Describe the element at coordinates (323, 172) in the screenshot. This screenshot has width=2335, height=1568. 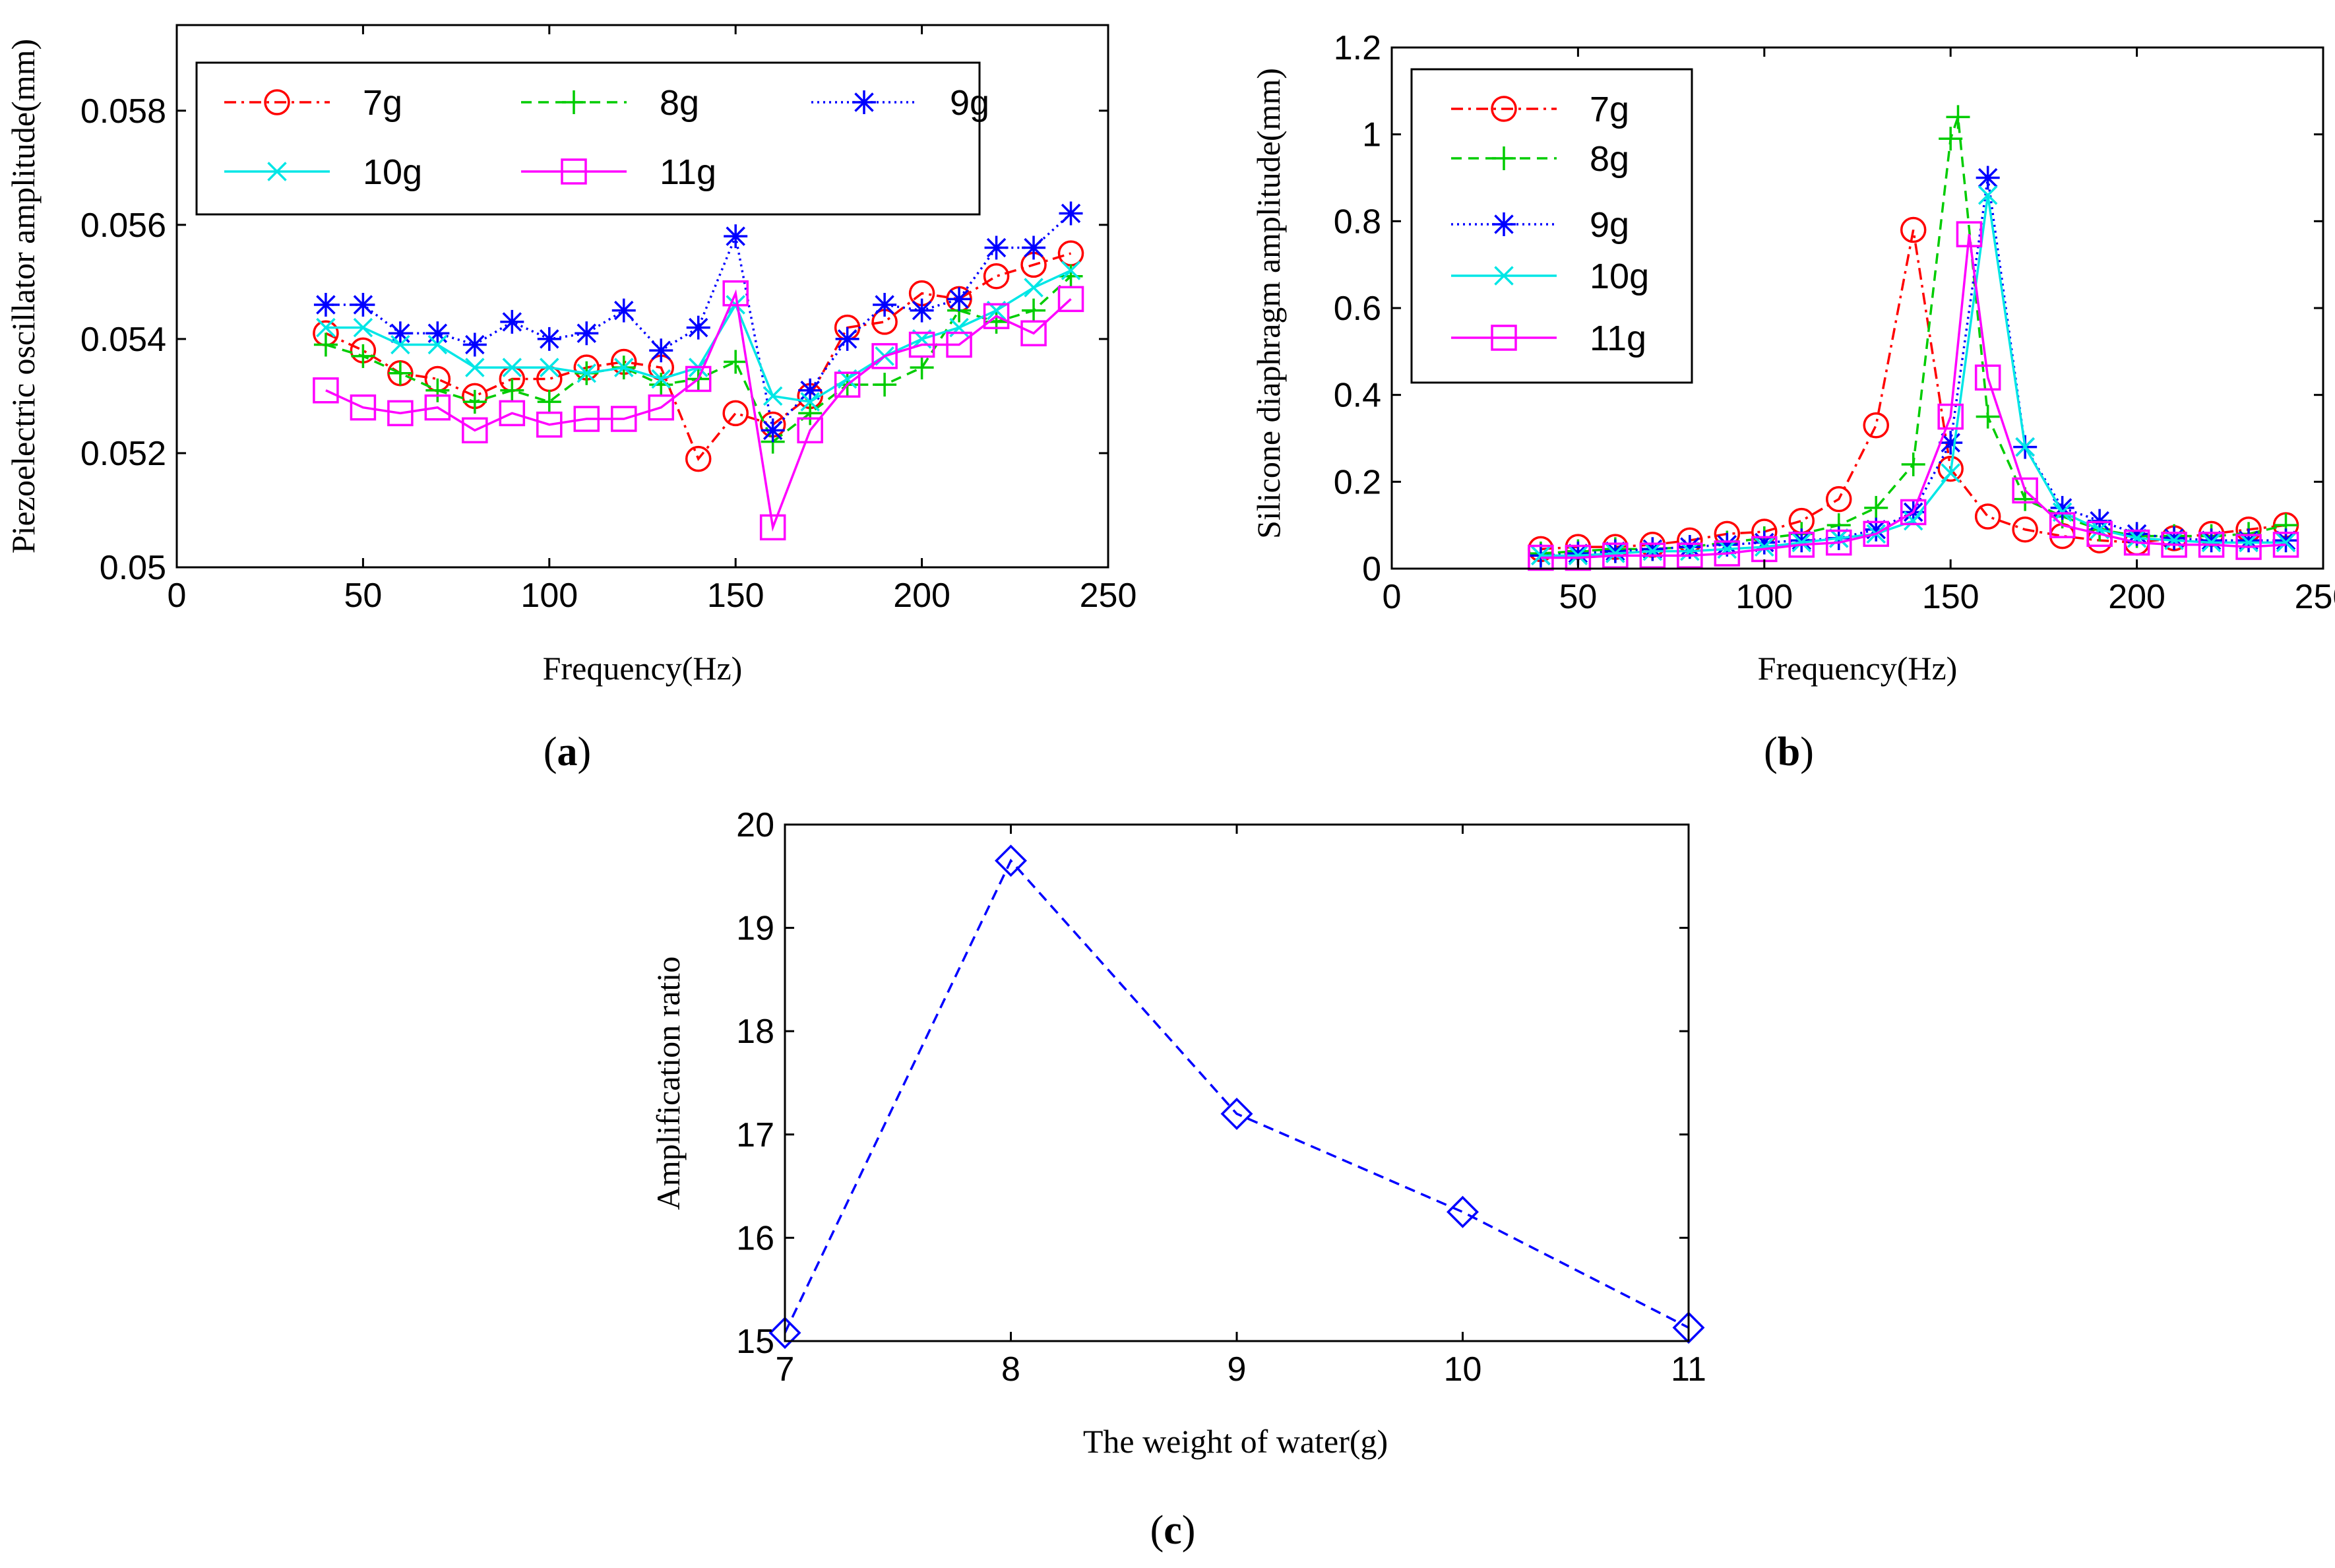
I see `legend-entry-a-10g: 10g` at that location.